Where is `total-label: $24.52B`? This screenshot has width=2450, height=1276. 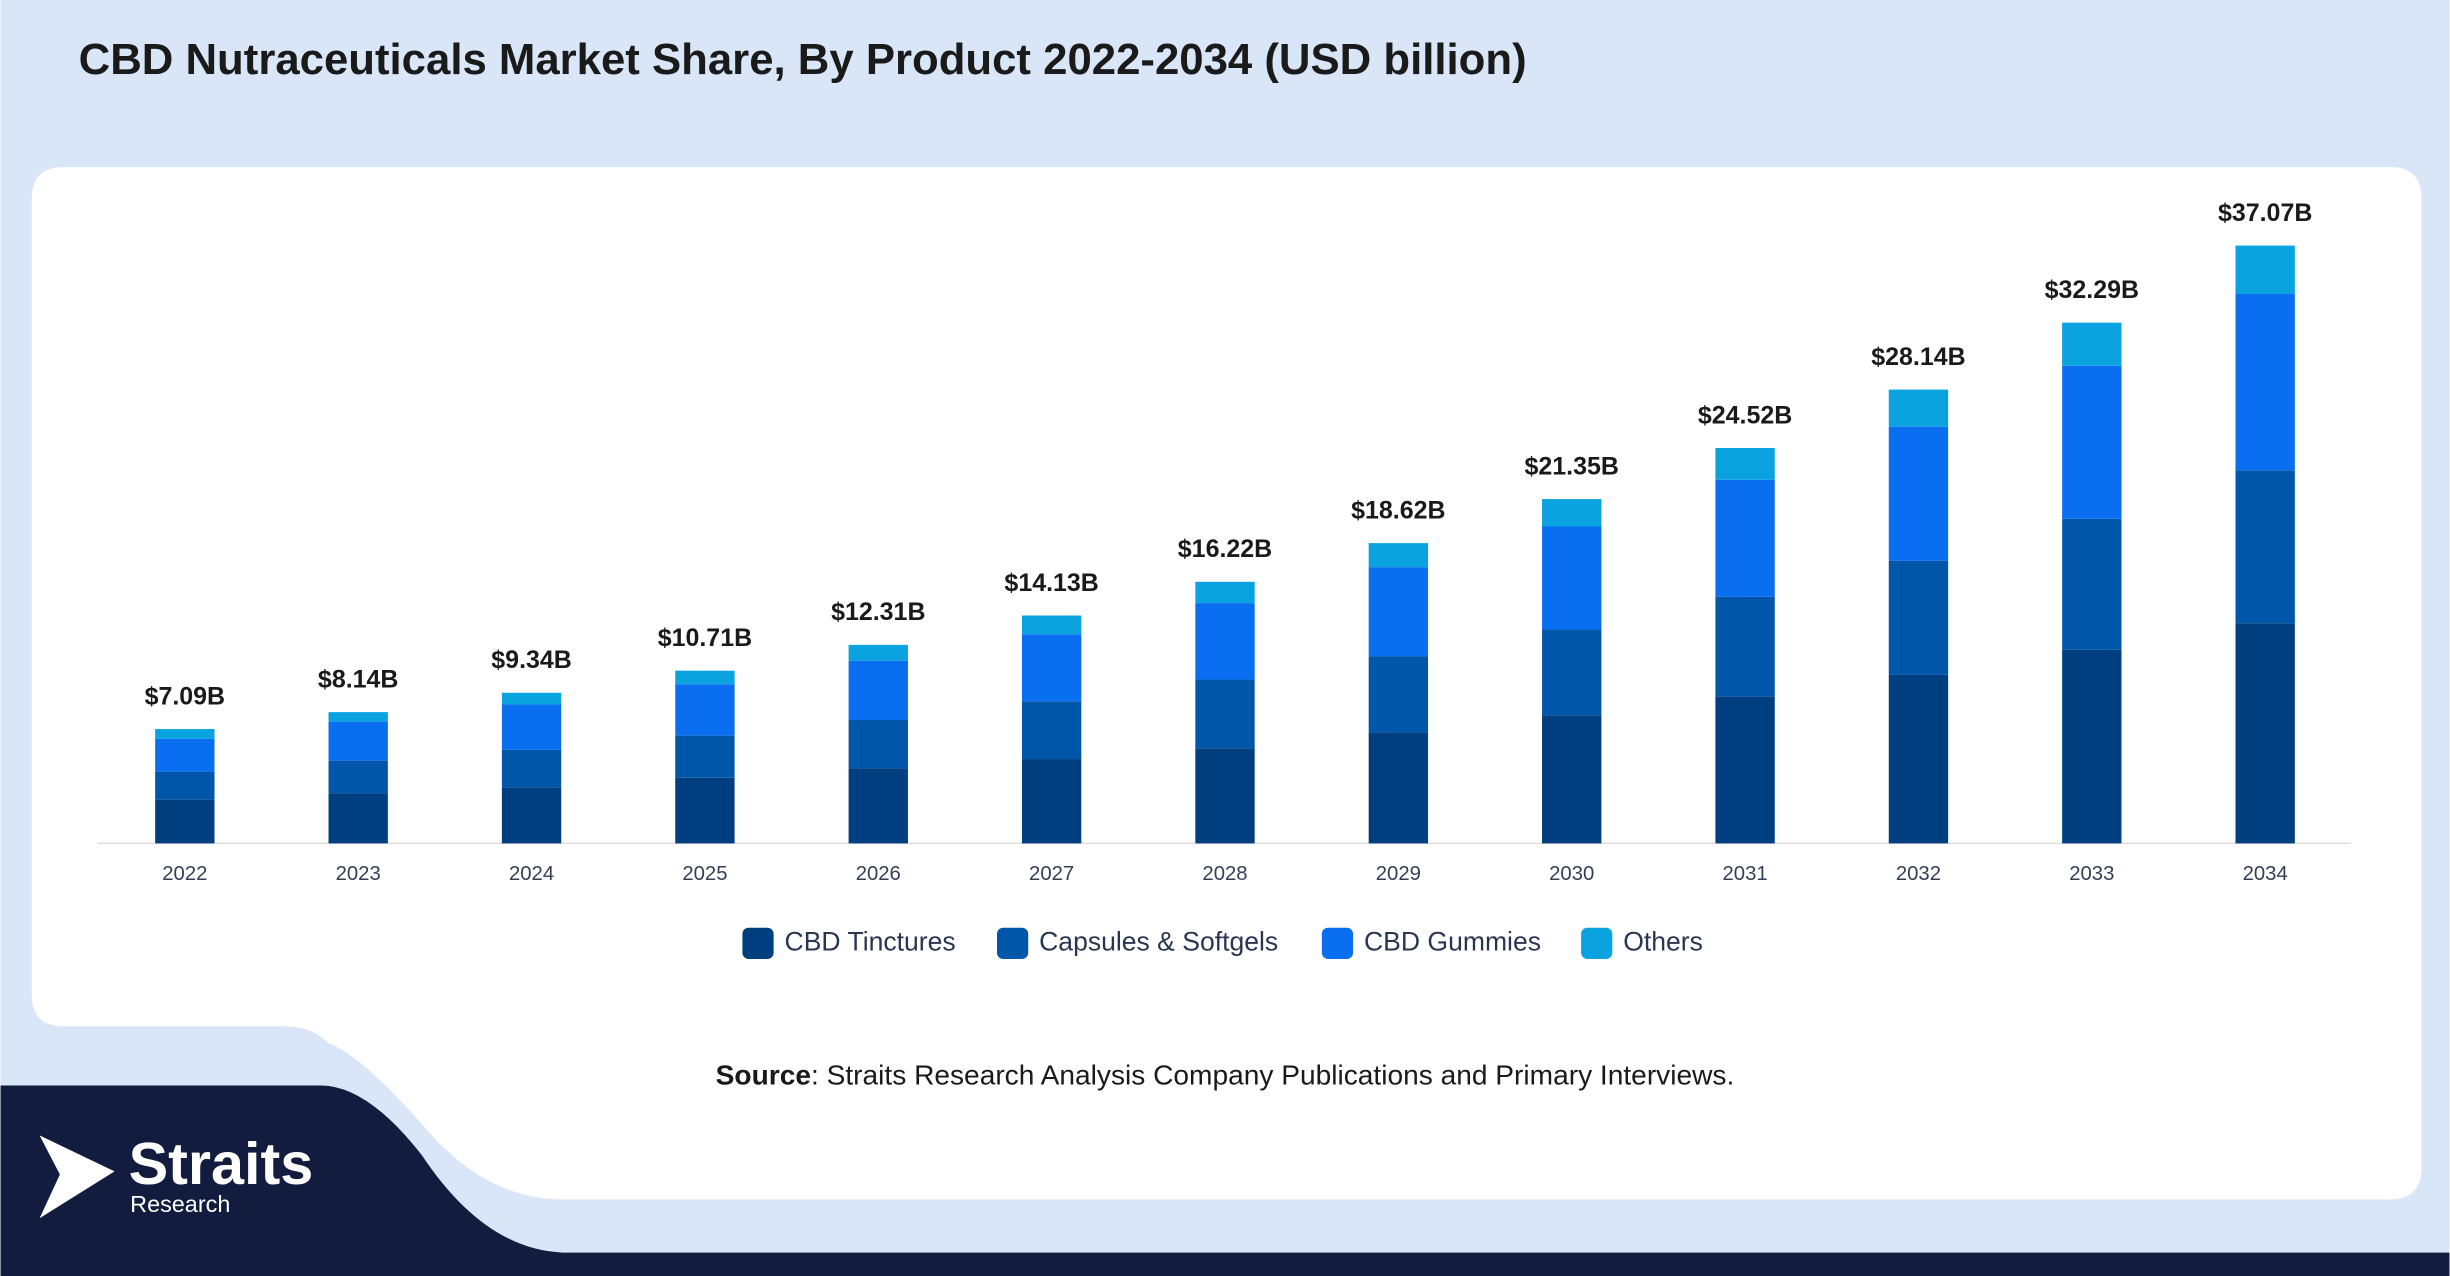
total-label: $24.52B is located at coordinates (1745, 415).